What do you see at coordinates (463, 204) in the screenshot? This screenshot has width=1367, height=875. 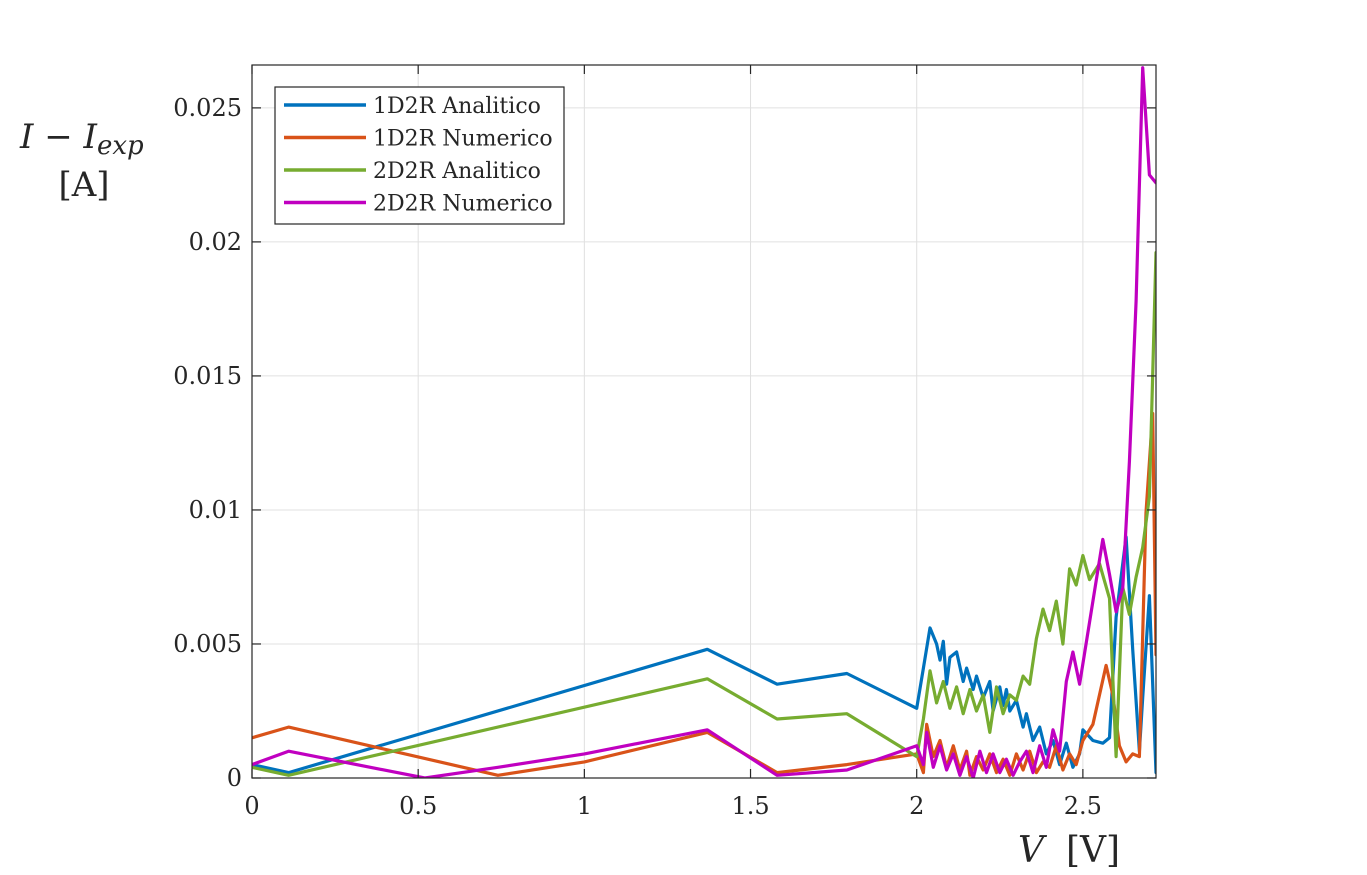 I see `legend-label-2d2r-numerico: 2D2R Numerico` at bounding box center [463, 204].